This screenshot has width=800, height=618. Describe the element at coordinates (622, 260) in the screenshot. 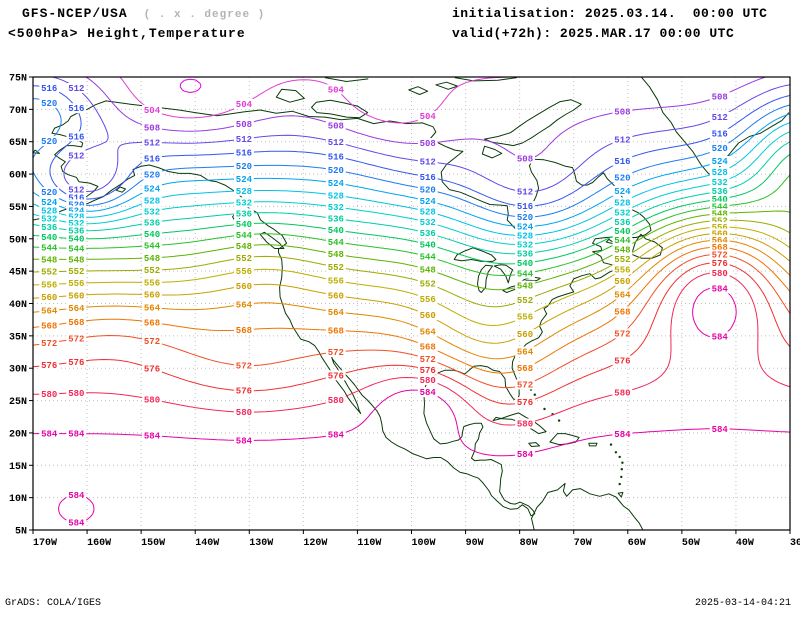

I see `contour-label: 552` at that location.